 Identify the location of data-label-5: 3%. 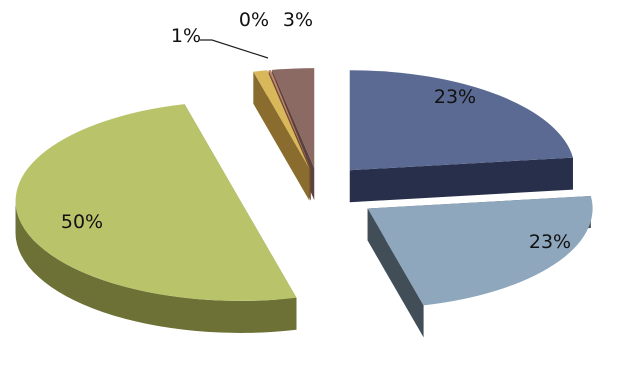
(298, 20).